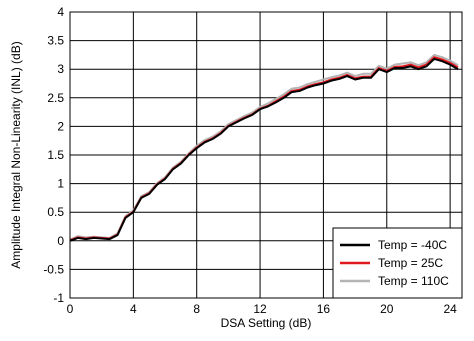 The height and width of the screenshot is (341, 474). Describe the element at coordinates (324, 309) in the screenshot. I see `x-tick-label: 16` at that location.